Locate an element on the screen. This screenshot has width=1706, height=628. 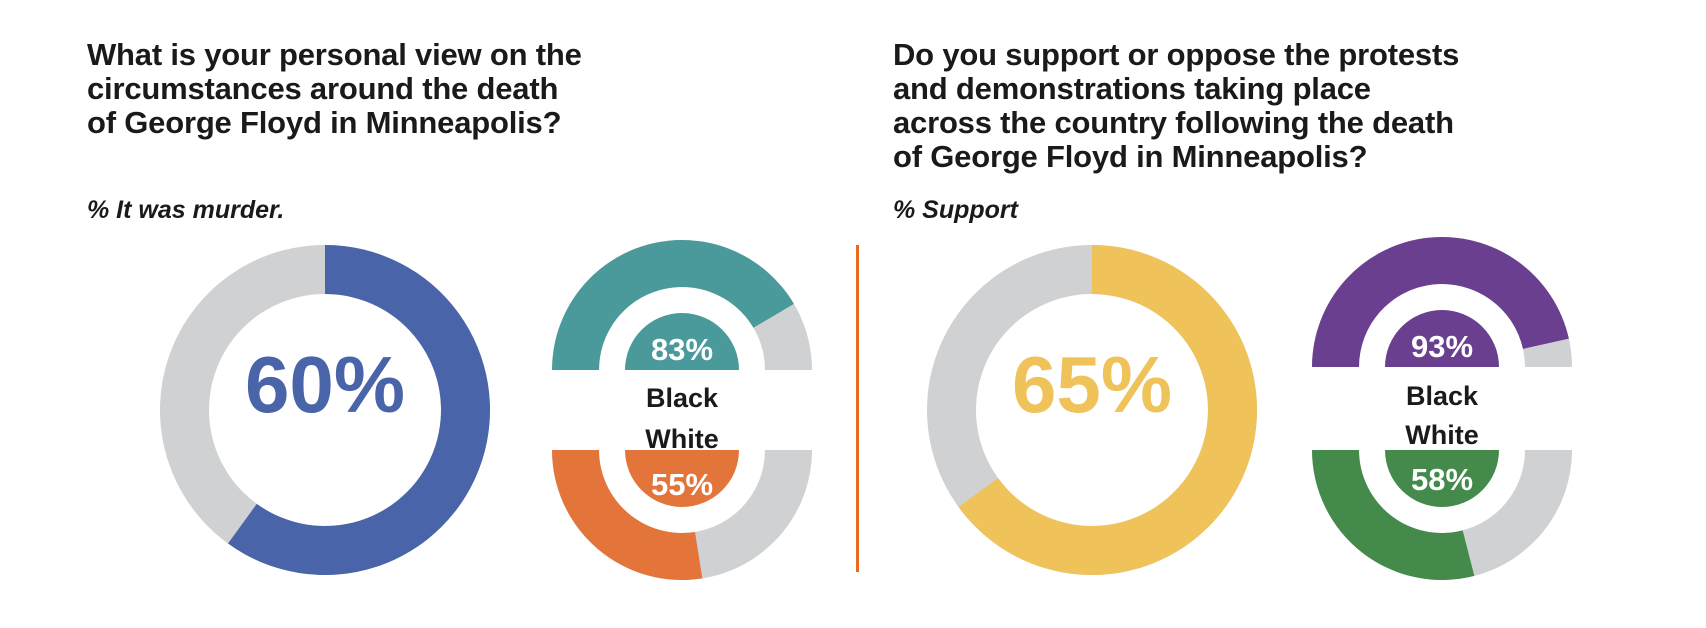
white-value-label: 55% is located at coordinates (682, 484).